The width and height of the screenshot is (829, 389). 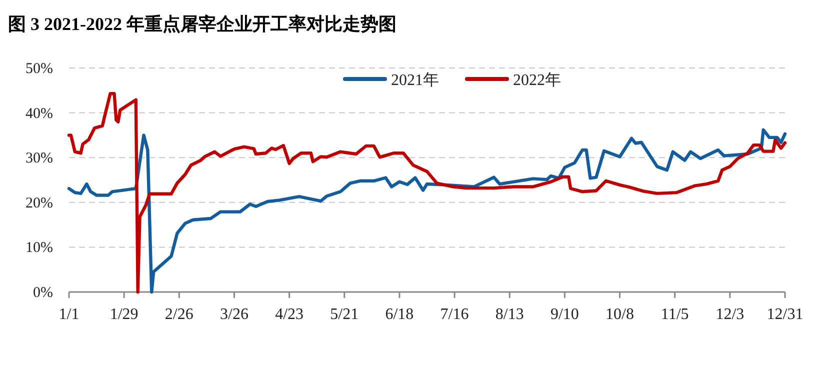 What do you see at coordinates (399, 314) in the screenshot?
I see `x-tick-label: 6/18` at bounding box center [399, 314].